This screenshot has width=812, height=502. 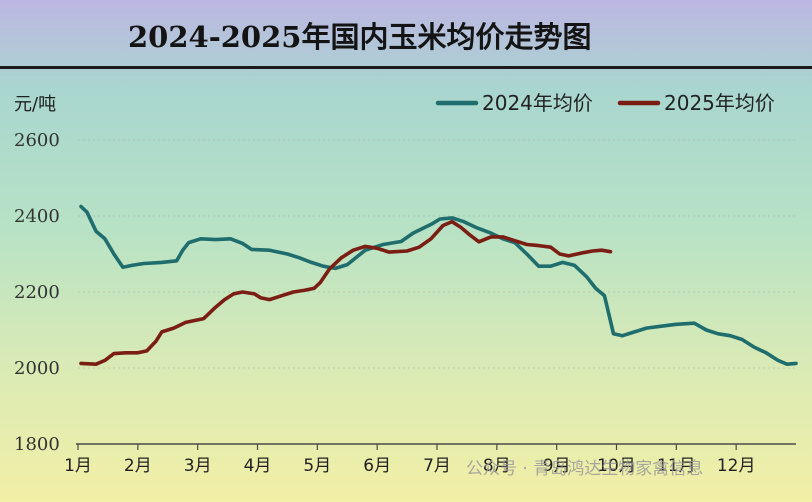 What do you see at coordinates (258, 466) in the screenshot?
I see `x-tick-label: 4月` at bounding box center [258, 466].